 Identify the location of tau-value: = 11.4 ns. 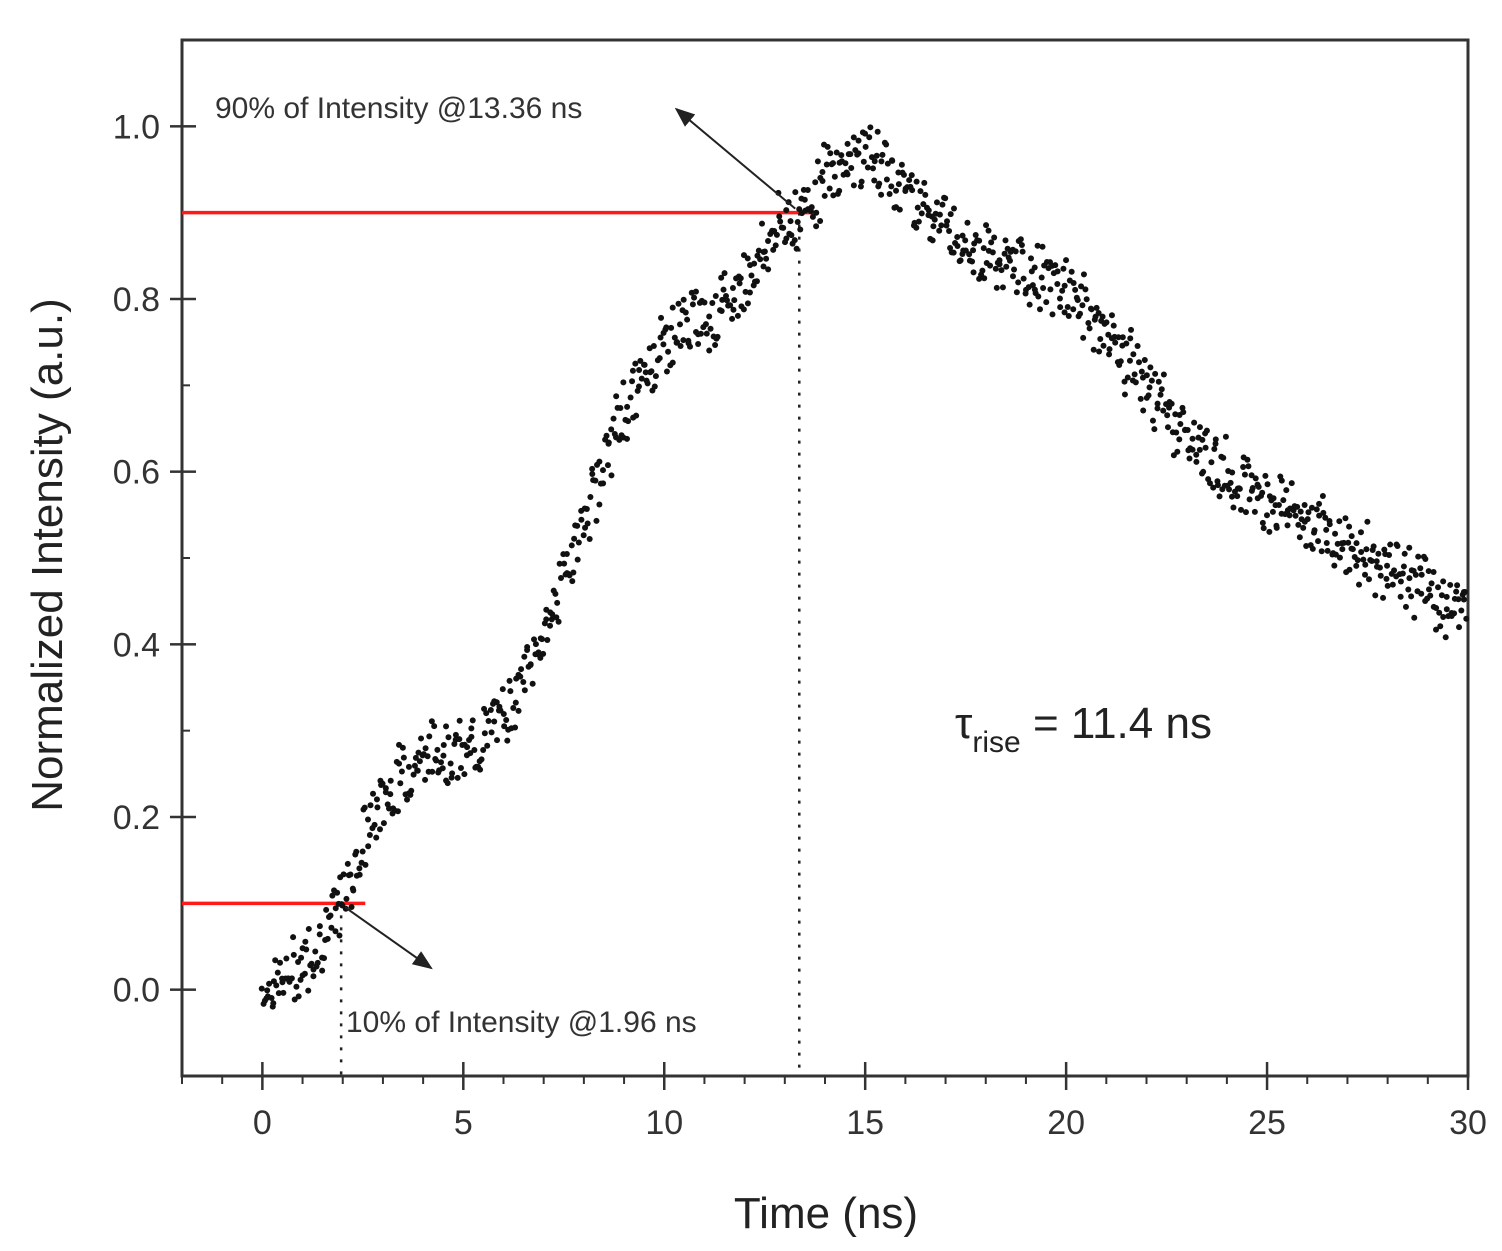
(1116, 723).